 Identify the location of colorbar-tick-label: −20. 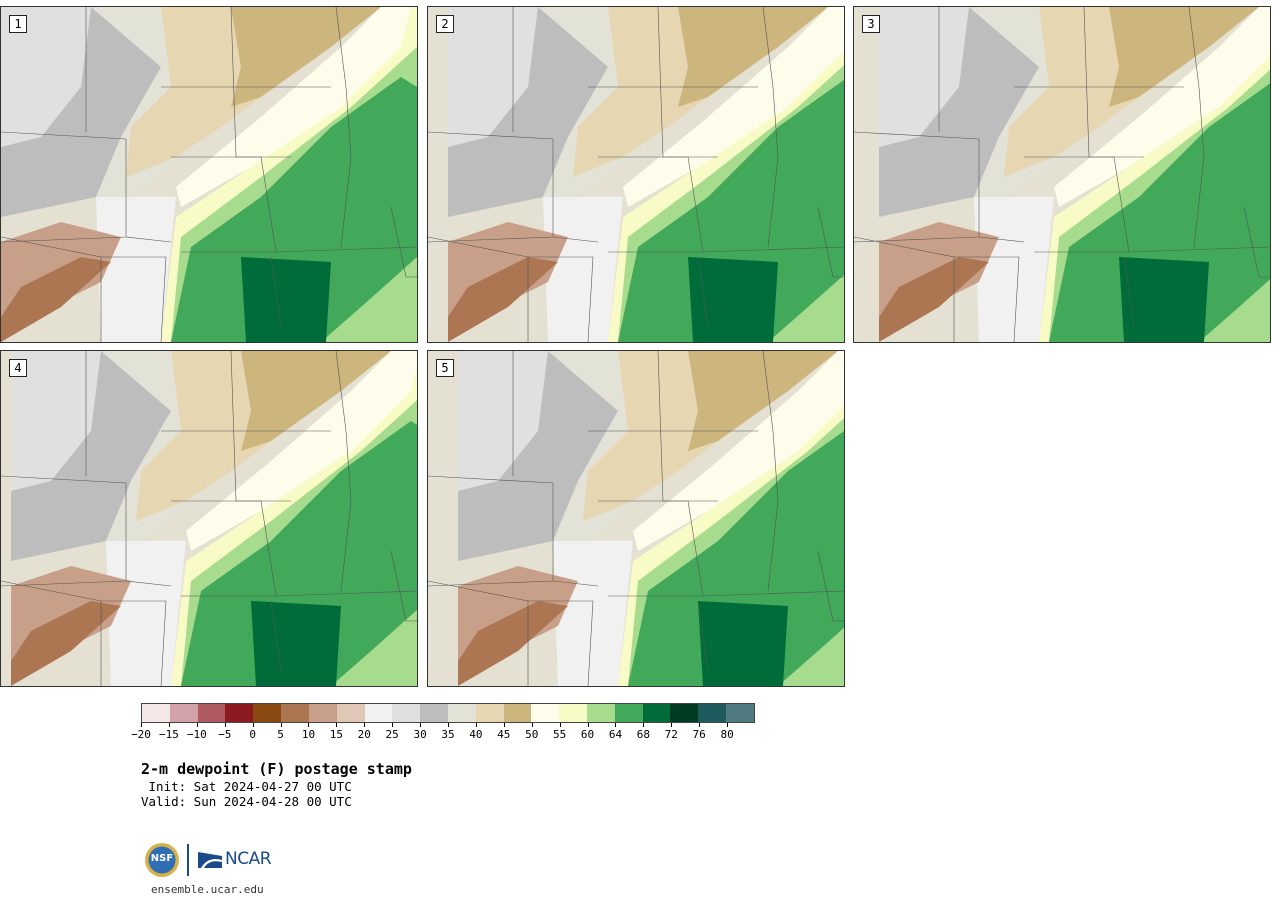
(141, 734).